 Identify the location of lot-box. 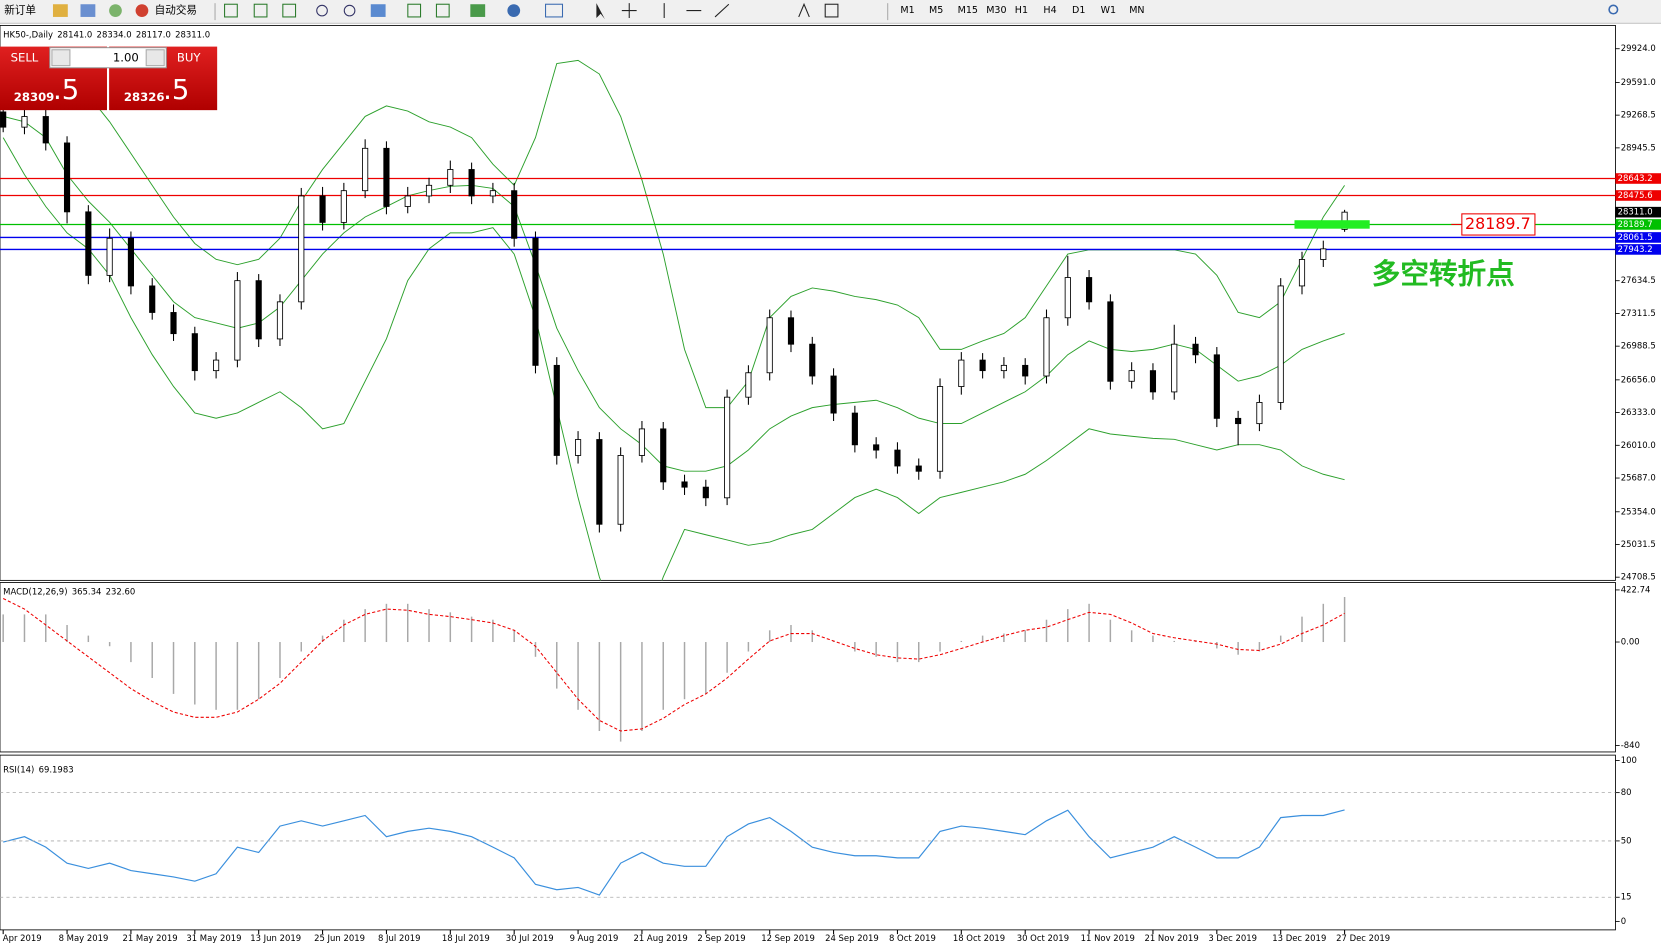
(108, 58).